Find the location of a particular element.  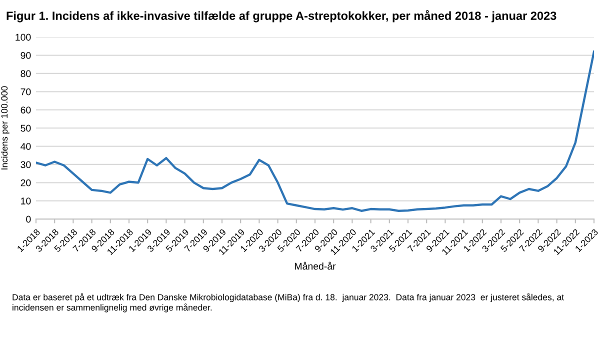

y-tick-label: 40 is located at coordinates (25, 146).